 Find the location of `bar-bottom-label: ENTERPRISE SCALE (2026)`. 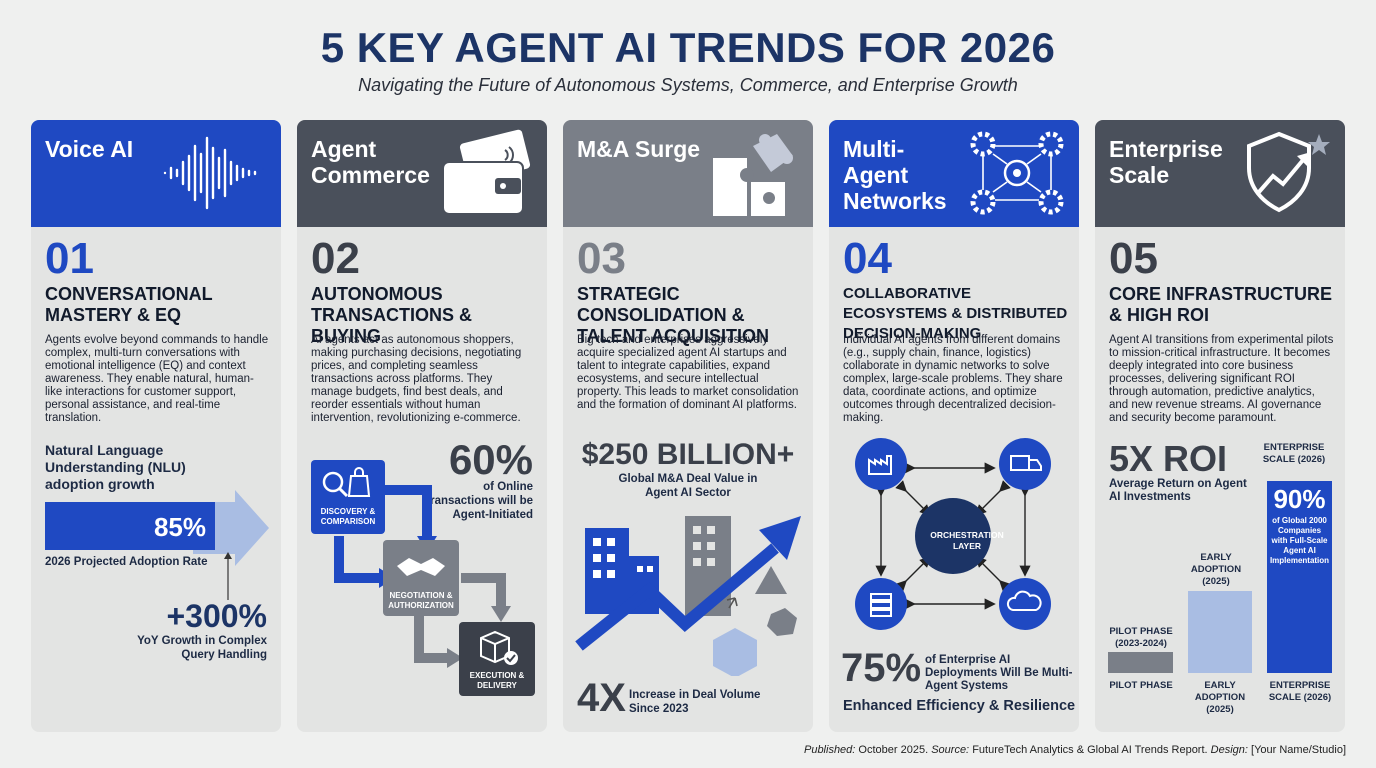

bar-bottom-label: ENTERPRISE SCALE (2026) is located at coordinates (1300, 691).